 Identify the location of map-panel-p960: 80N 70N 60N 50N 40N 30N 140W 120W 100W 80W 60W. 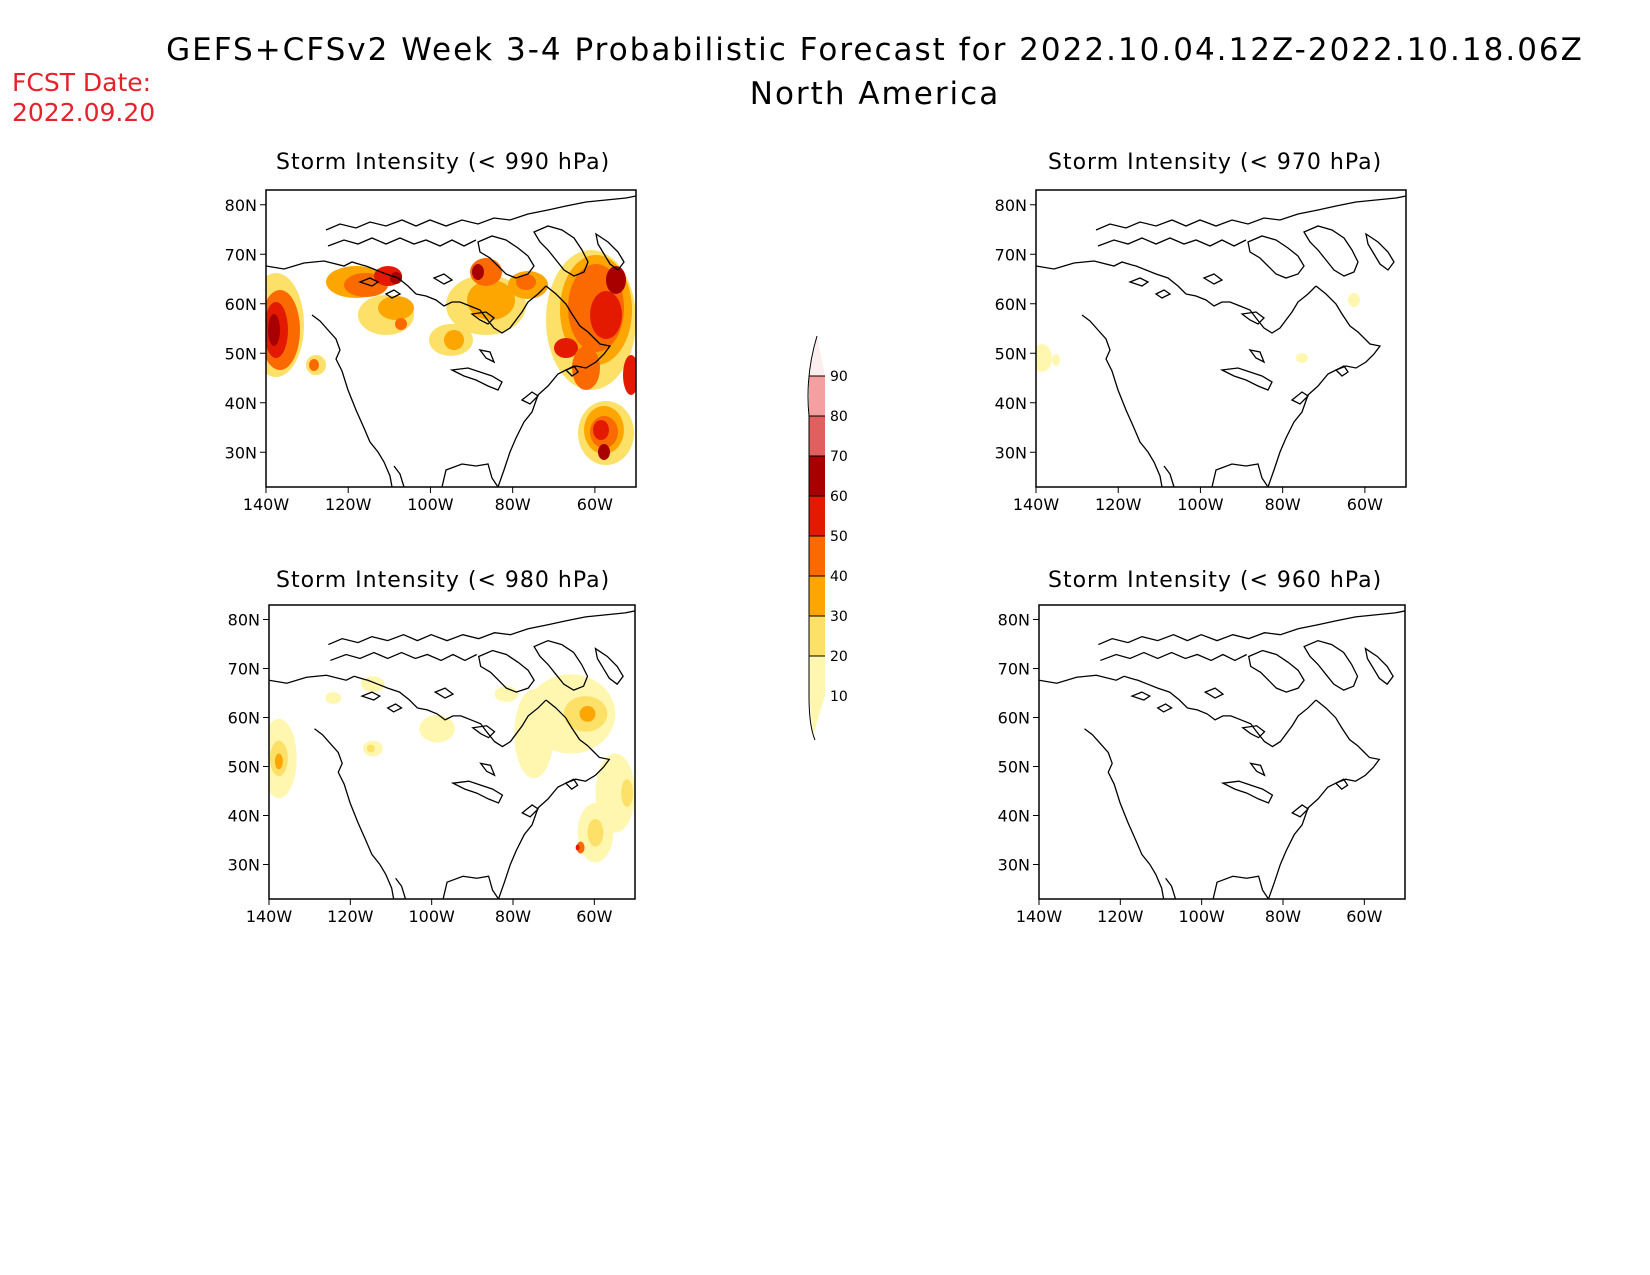
(1202, 765).